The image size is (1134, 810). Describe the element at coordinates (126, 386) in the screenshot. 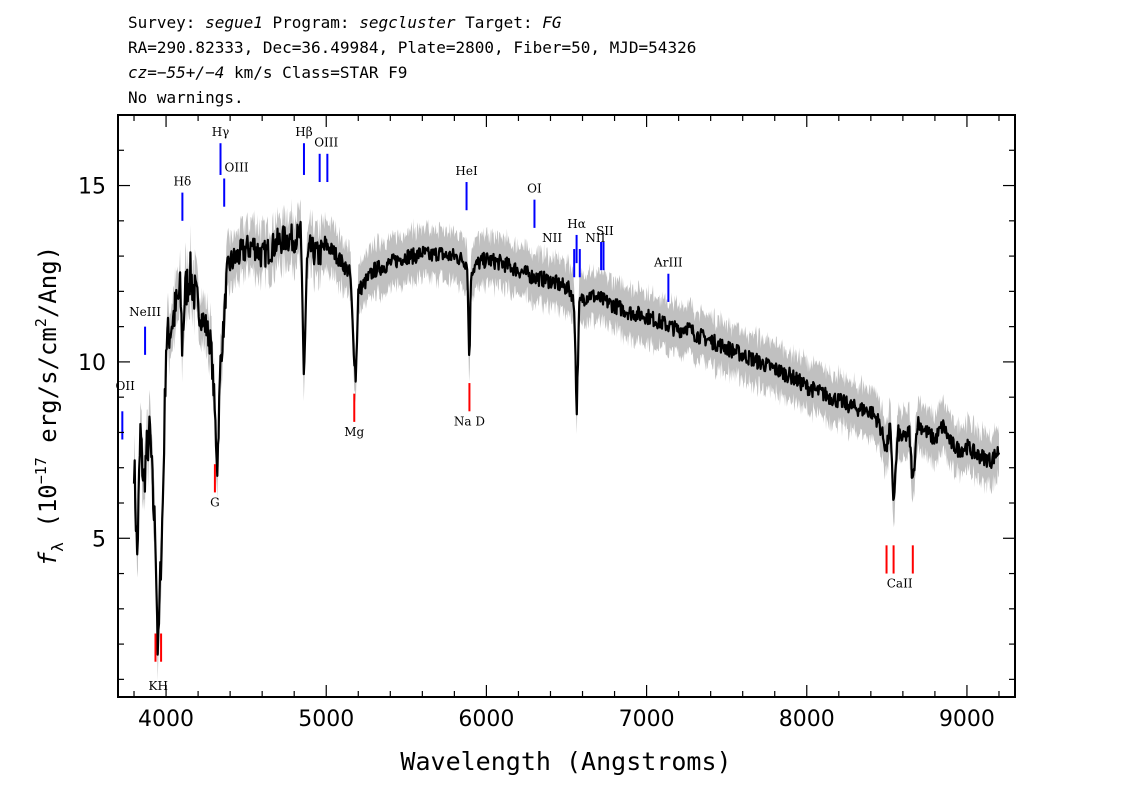

I see `line-label: OII` at that location.